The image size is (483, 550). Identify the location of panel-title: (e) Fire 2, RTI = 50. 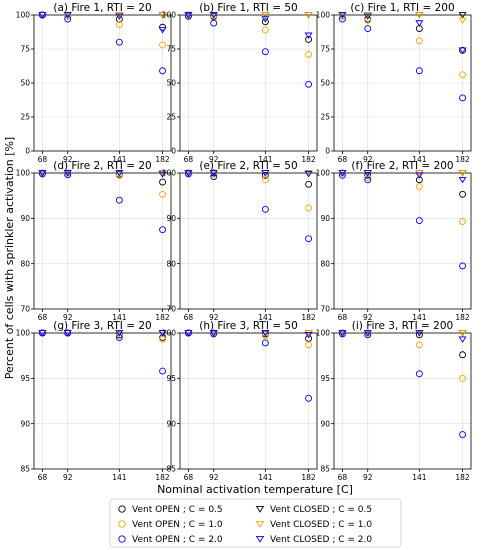
(248, 166).